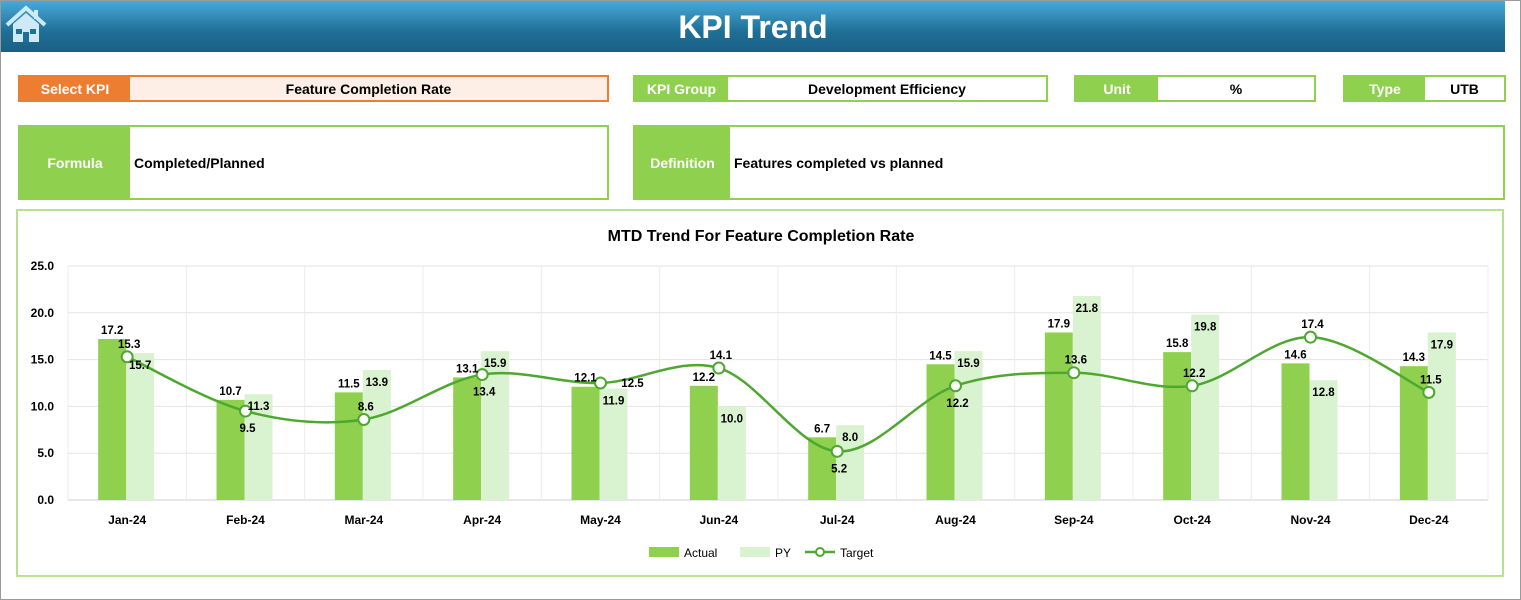  I want to click on target-data-label: 12.5, so click(632, 384).